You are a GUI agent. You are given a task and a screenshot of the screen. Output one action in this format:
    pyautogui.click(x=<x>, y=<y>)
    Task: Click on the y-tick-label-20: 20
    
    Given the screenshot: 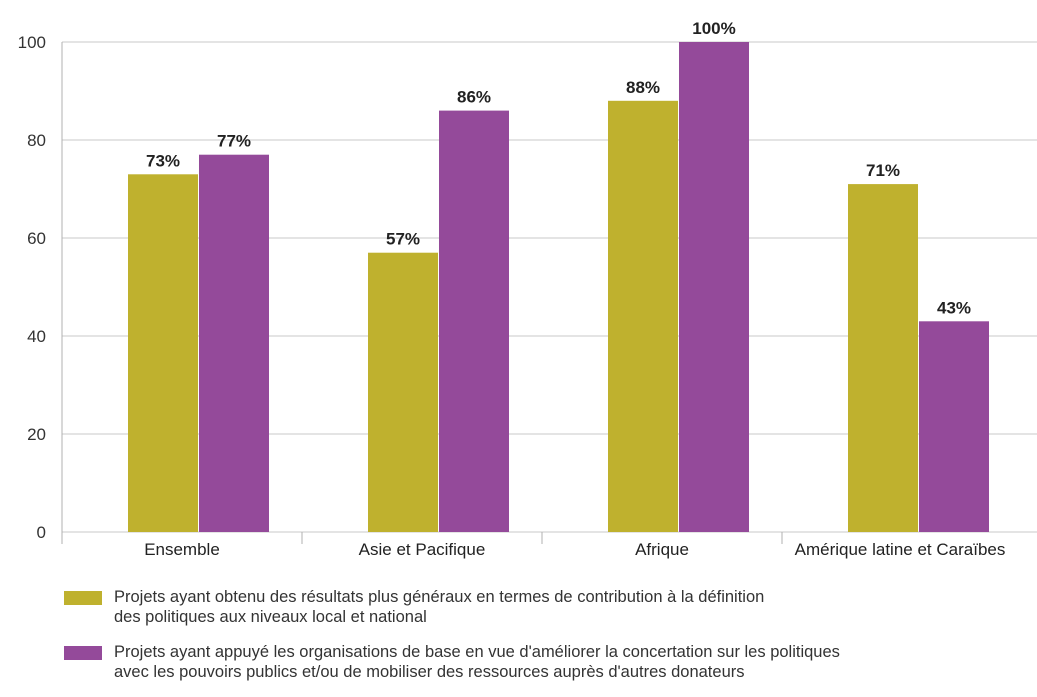 What is the action you would take?
    pyautogui.click(x=36, y=434)
    